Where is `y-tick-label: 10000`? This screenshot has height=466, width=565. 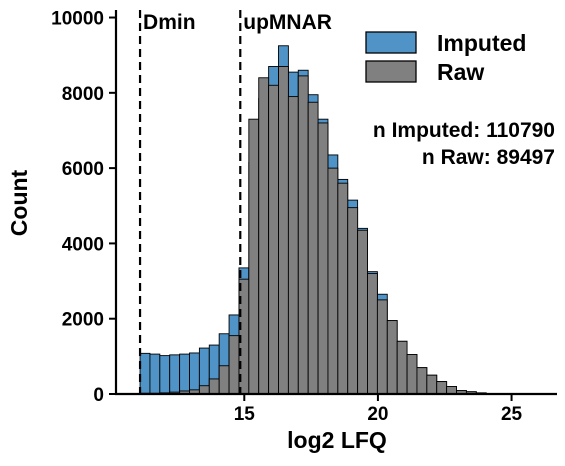
y-tick-label: 10000 is located at coordinates (77, 19).